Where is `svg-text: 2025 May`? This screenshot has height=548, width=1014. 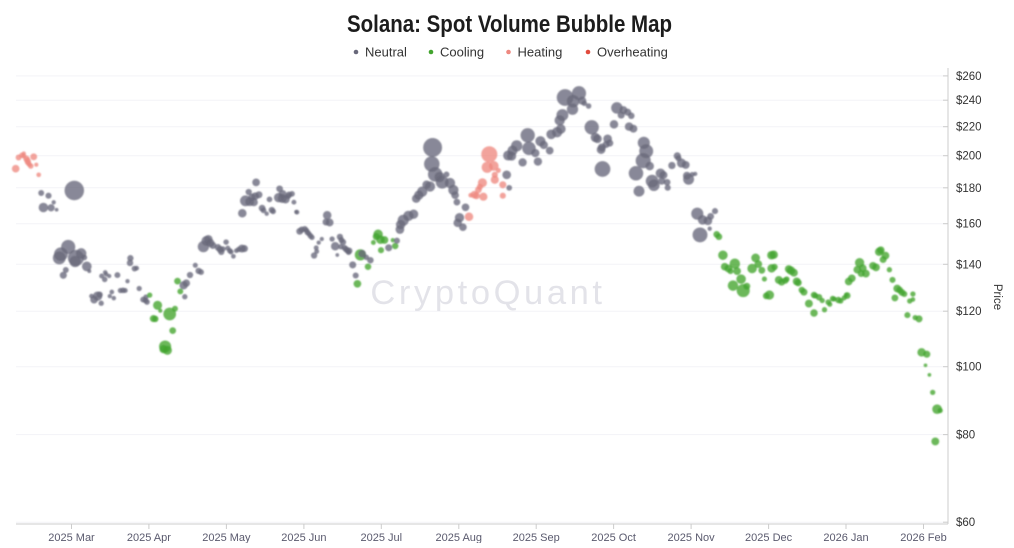
svg-text: 2025 May is located at coordinates (226, 537).